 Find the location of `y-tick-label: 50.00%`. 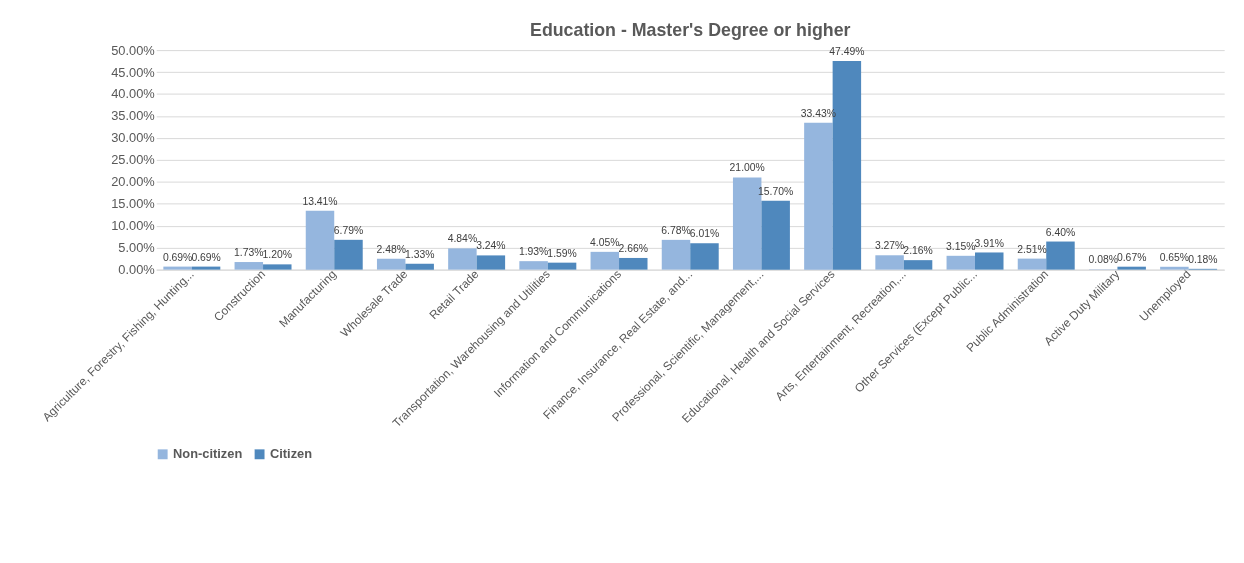

y-tick-label: 50.00% is located at coordinates (133, 50).